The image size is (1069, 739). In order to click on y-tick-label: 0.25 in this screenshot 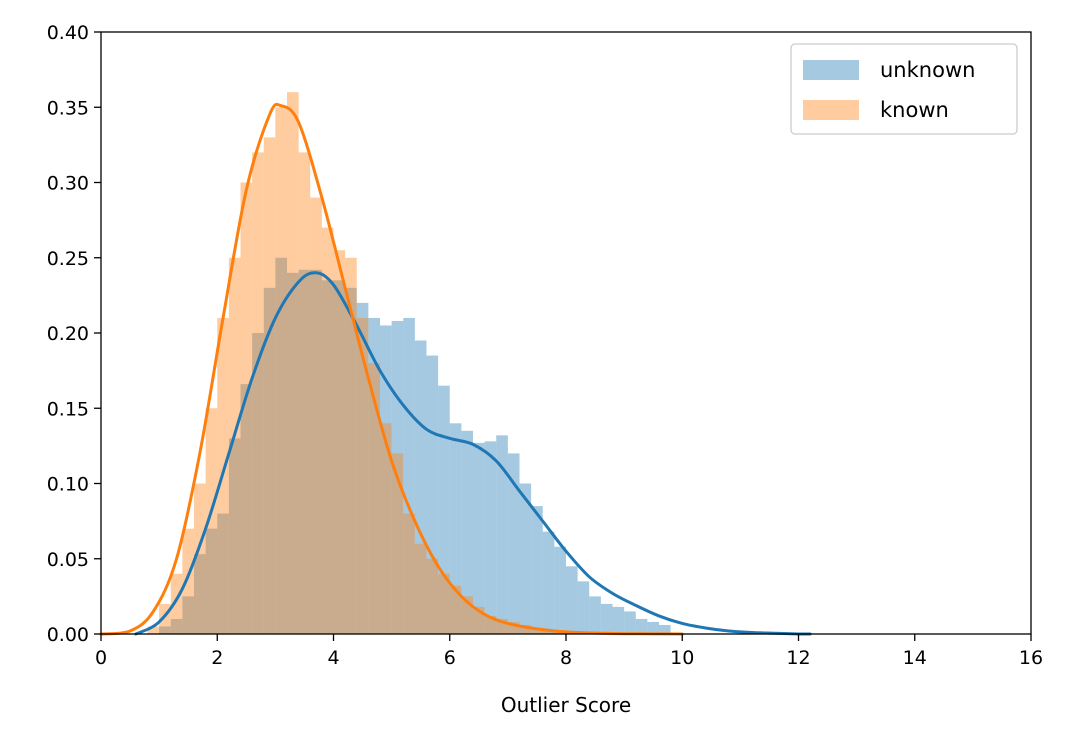, I will do `click(68, 259)`.